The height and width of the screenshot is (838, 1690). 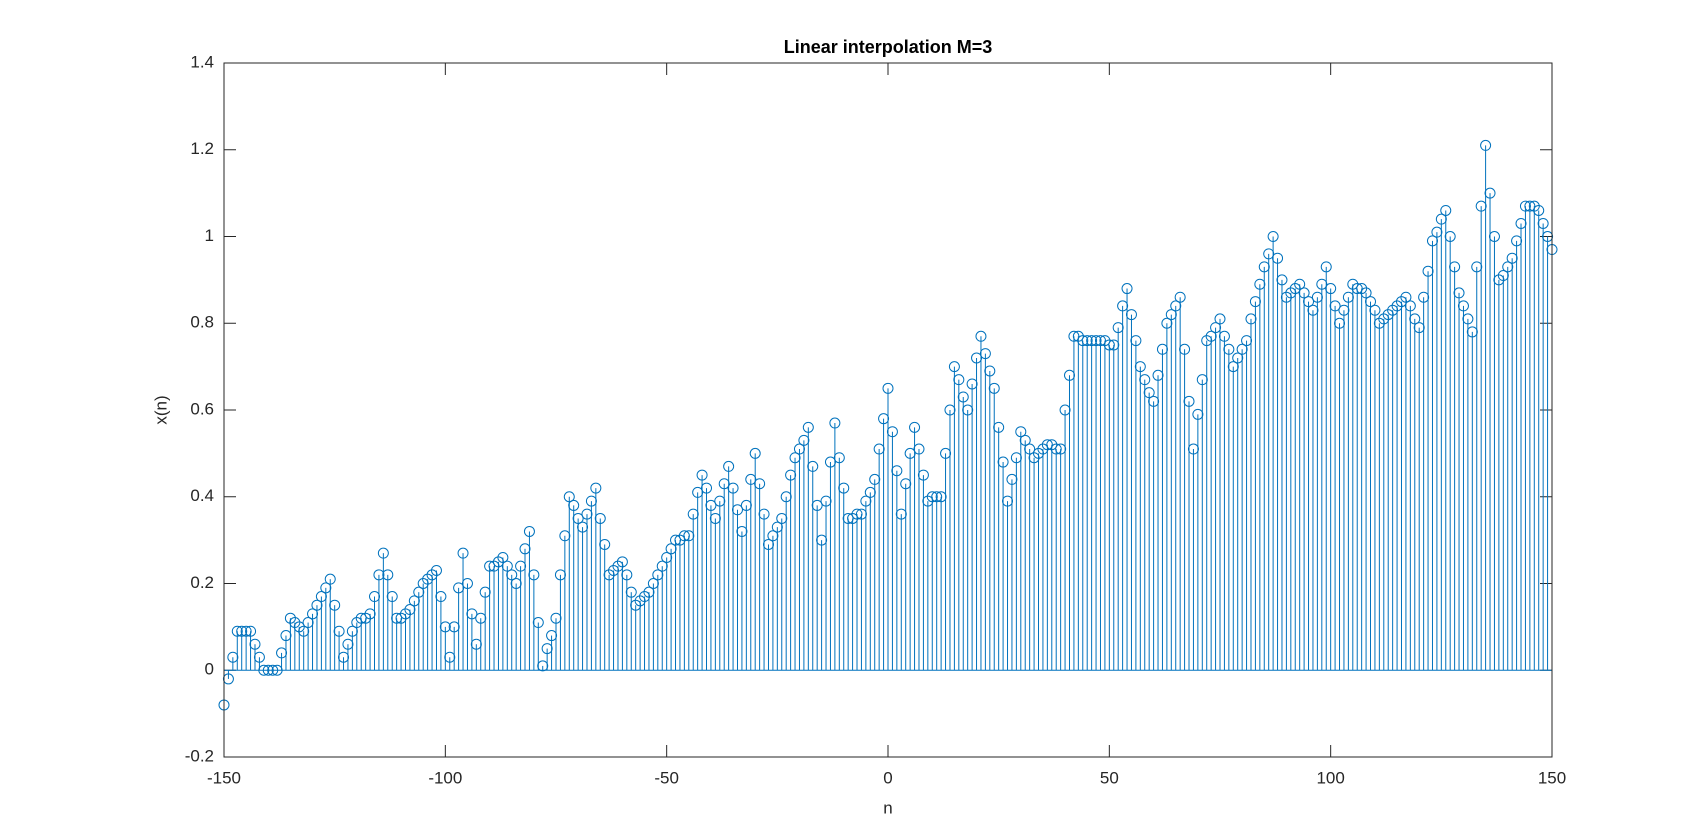 I want to click on x-tick-label: 100, so click(x=1330, y=777).